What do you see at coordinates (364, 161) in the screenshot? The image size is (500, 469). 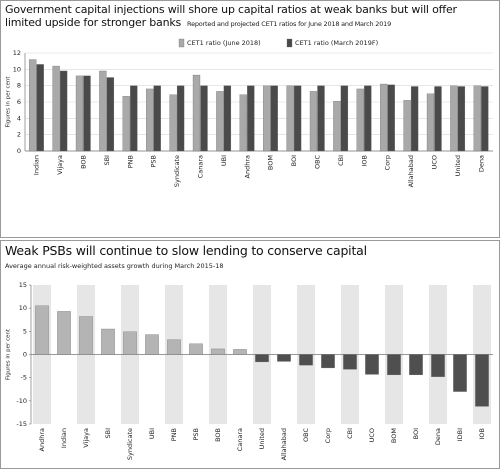 I see `x-tick-label: IOB` at bounding box center [364, 161].